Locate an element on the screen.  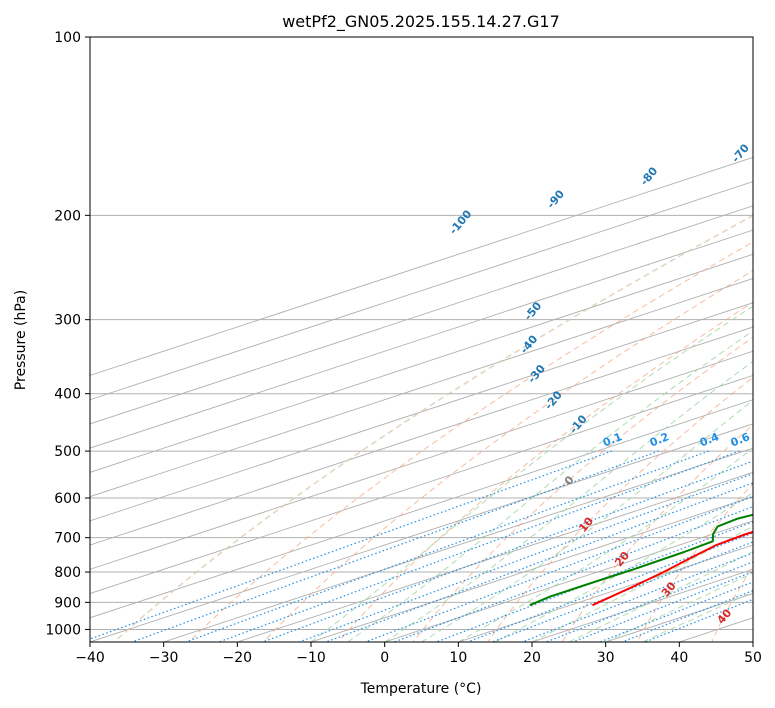
x-axis-label: Temperature (°C) is located at coordinates (421, 689).